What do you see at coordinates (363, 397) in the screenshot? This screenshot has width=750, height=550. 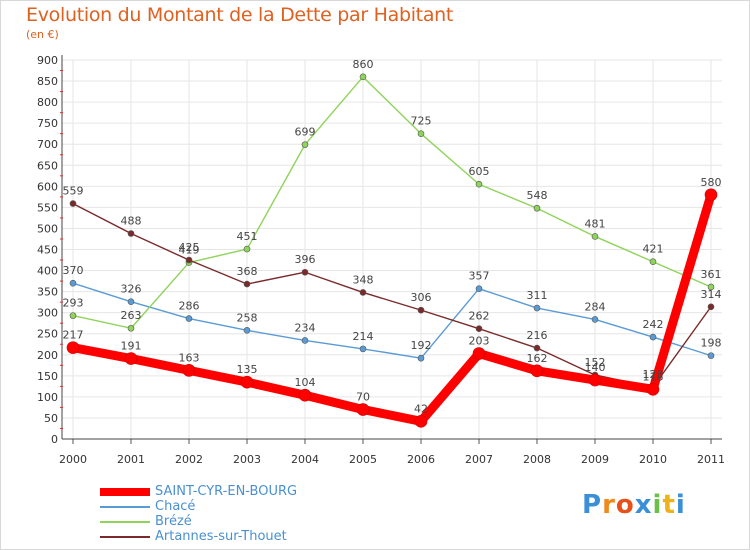 I see `data-label: 70` at bounding box center [363, 397].